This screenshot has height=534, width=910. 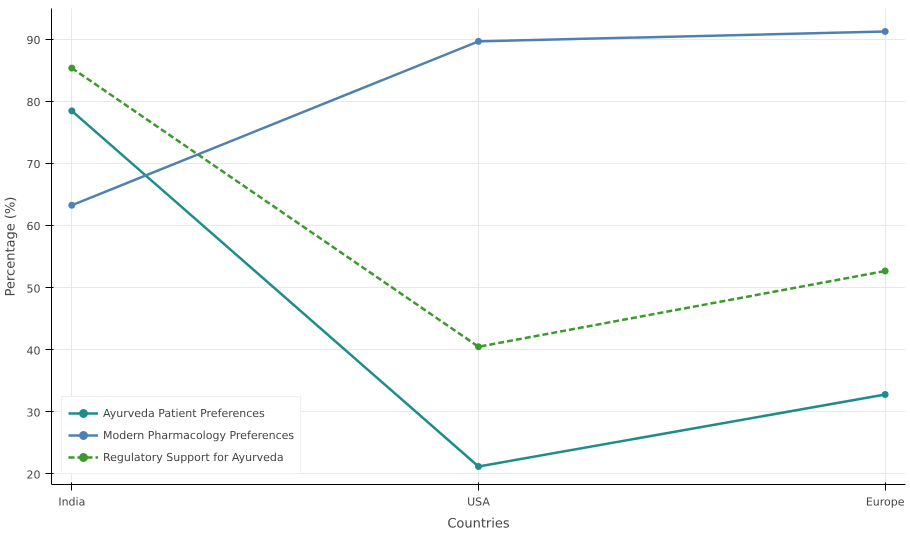 I want to click on legend-label: Modern Pharmacology Preferences, so click(x=198, y=435).